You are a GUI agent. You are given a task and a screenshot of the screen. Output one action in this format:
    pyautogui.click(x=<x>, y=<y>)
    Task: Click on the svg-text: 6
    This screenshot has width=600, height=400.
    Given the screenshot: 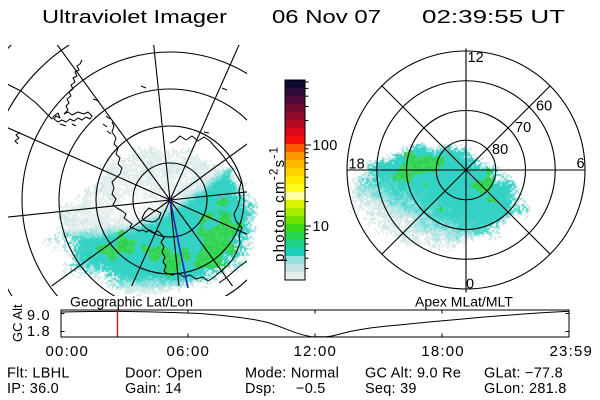 What is the action you would take?
    pyautogui.click(x=581, y=164)
    